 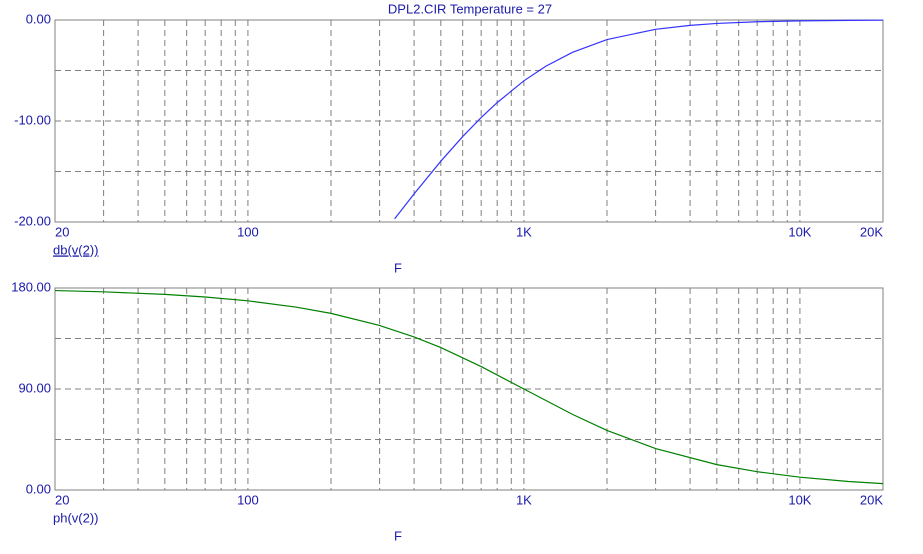 What do you see at coordinates (31, 286) in the screenshot?
I see `y-tick-label: 180.00` at bounding box center [31, 286].